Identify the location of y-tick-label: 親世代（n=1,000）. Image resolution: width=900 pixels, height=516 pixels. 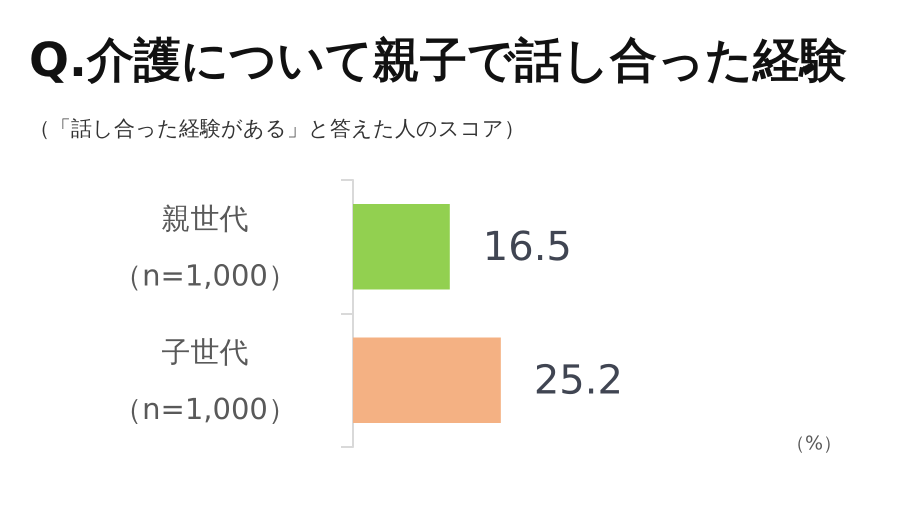
(205, 246).